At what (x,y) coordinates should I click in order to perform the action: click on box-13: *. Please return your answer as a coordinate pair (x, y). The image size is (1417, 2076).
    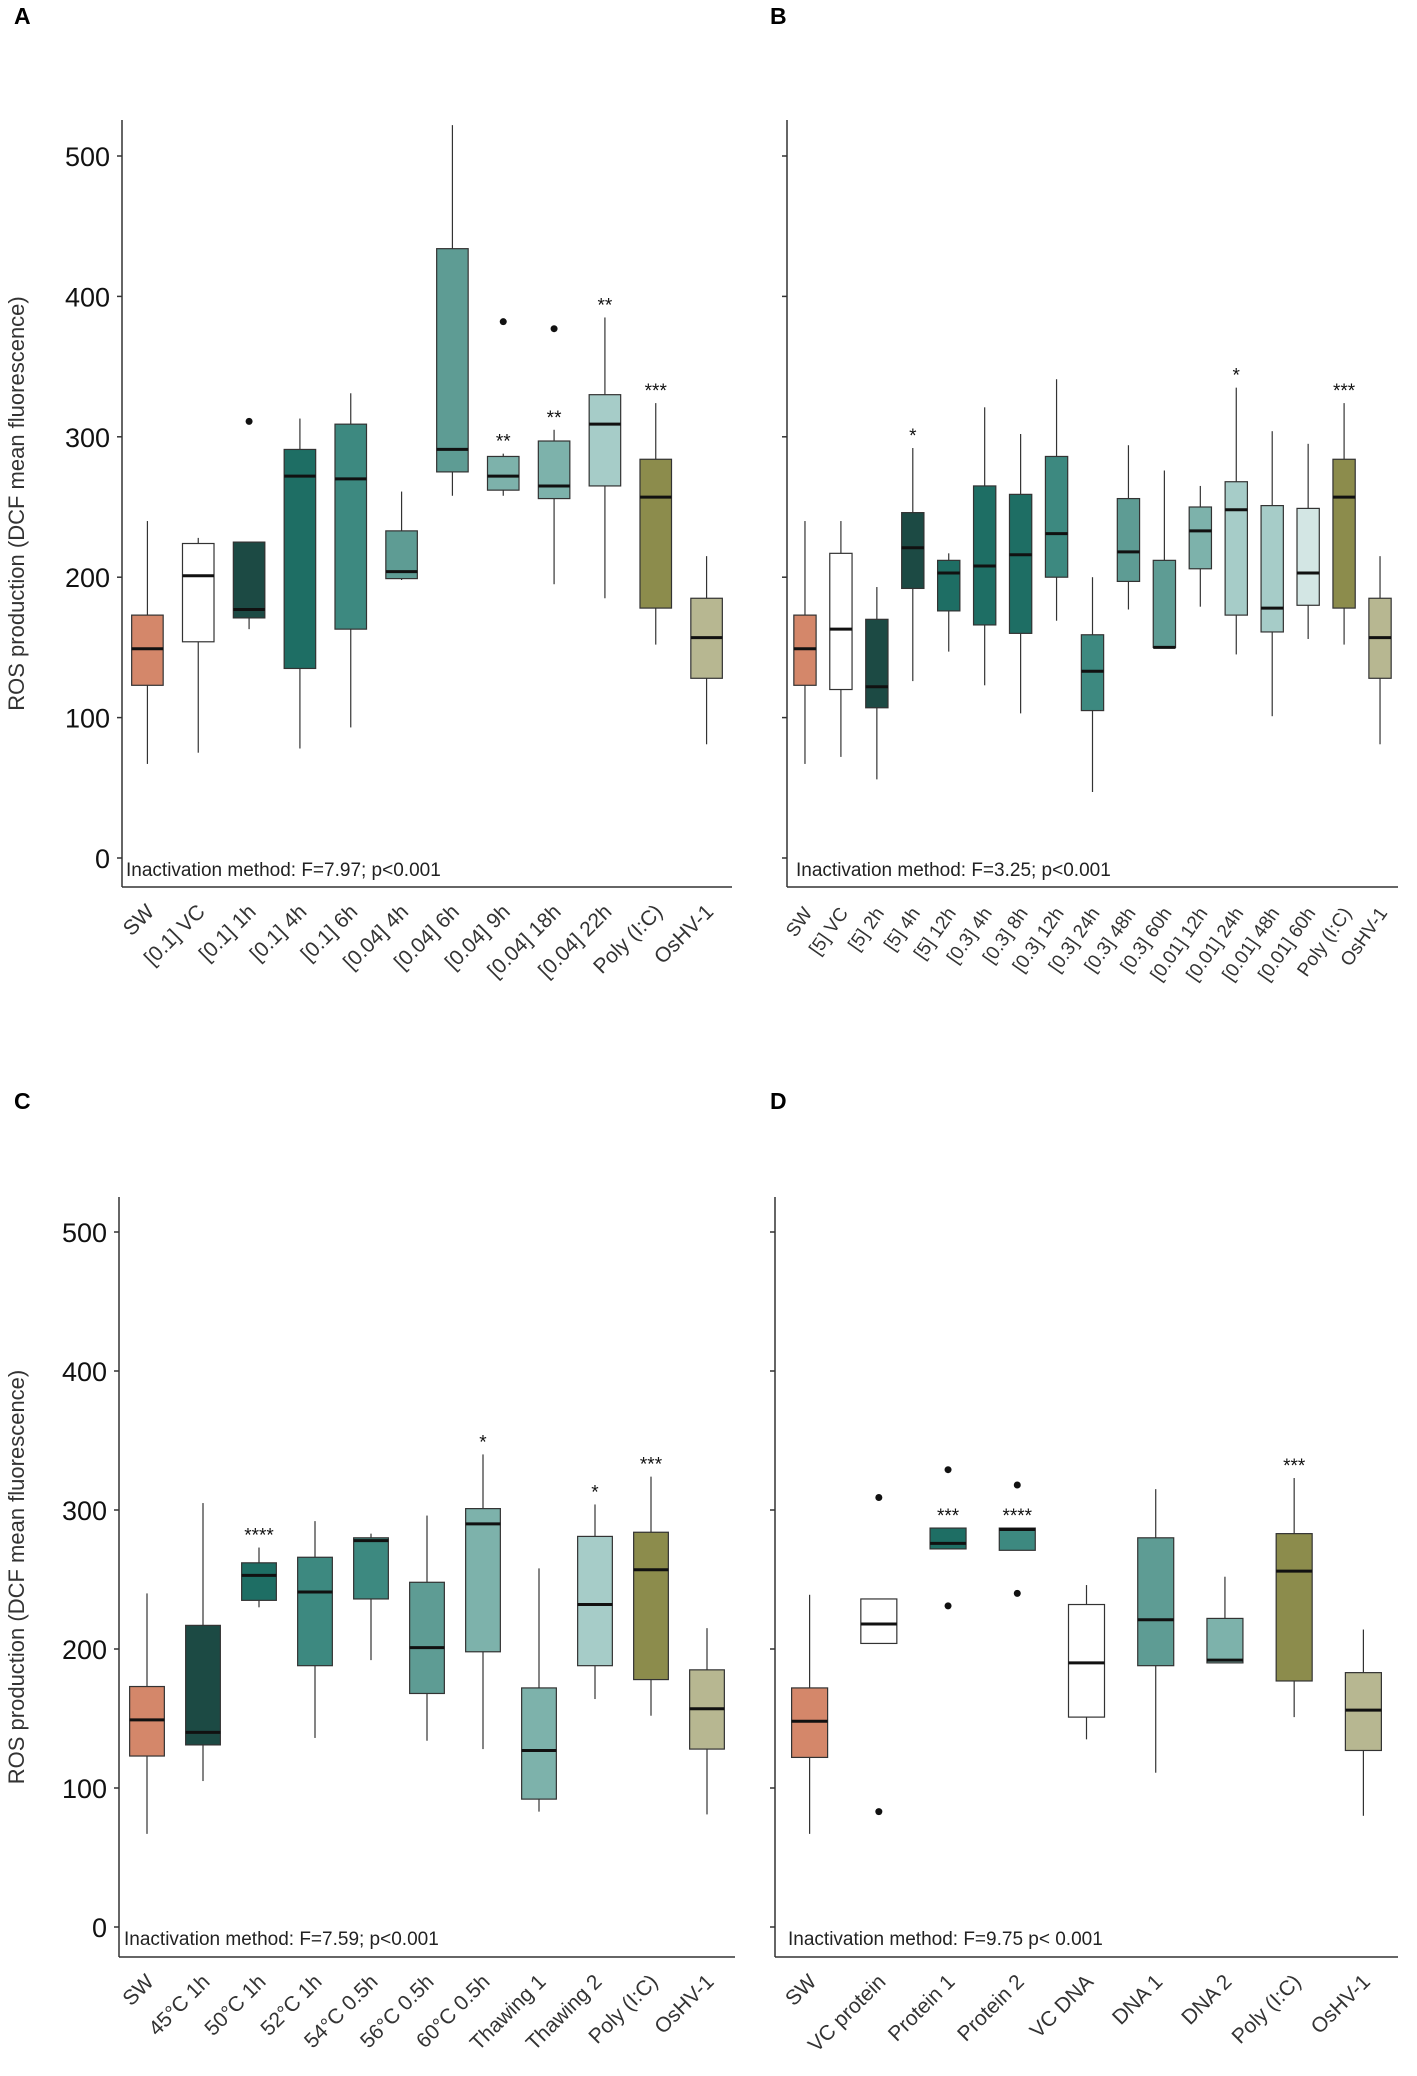
    Looking at the image, I should click on (1236, 510).